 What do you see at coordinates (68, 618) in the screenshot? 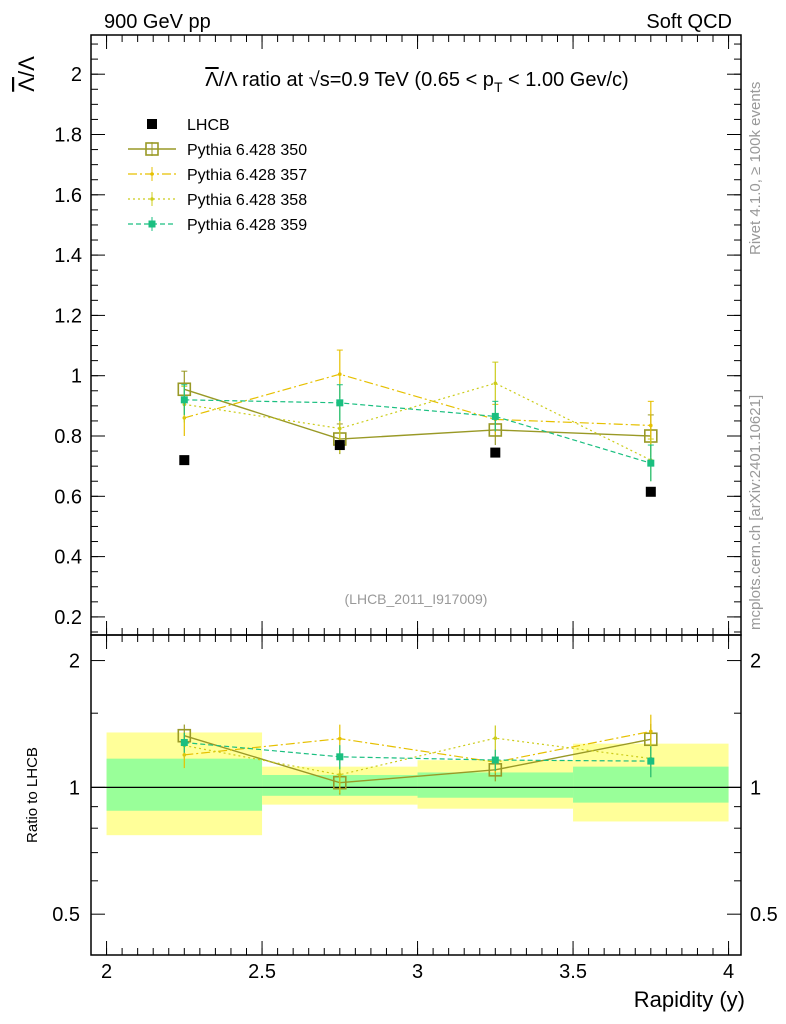
I see `y-tick-label: 0.2` at bounding box center [68, 618].